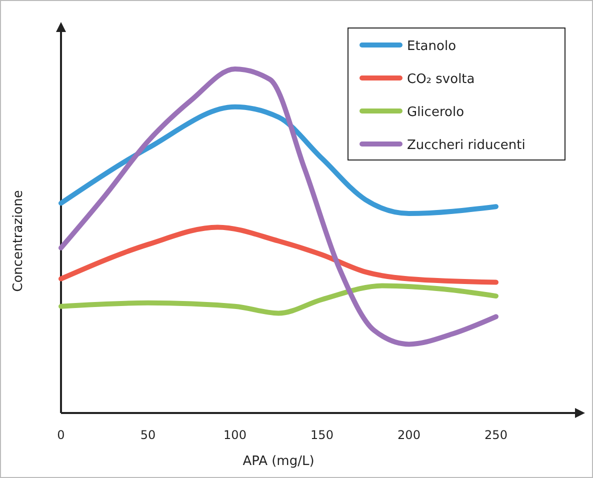 The width and height of the screenshot is (593, 478). Describe the element at coordinates (496, 435) in the screenshot. I see `x-tick-label: 250` at that location.